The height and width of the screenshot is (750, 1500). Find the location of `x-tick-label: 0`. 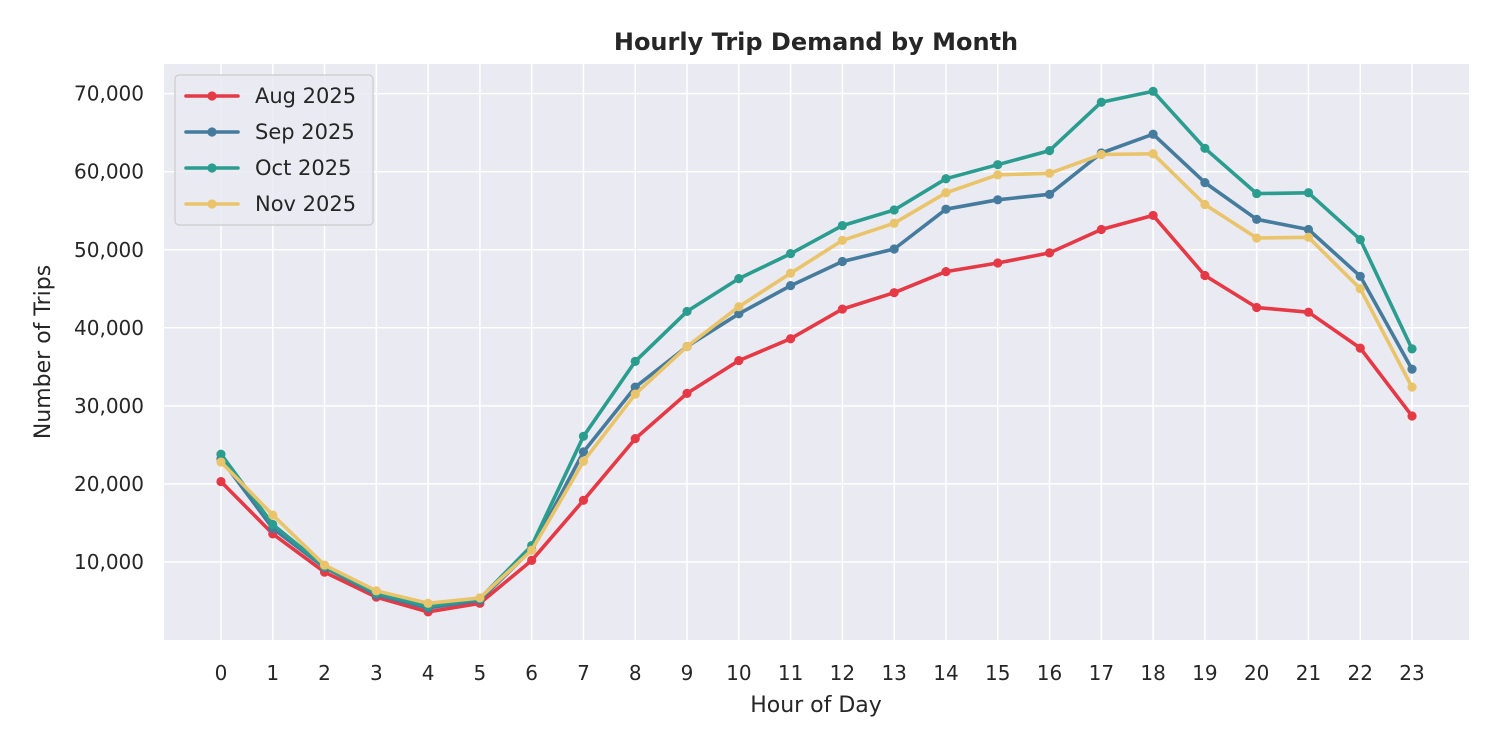

x-tick-label: 0 is located at coordinates (221, 673).